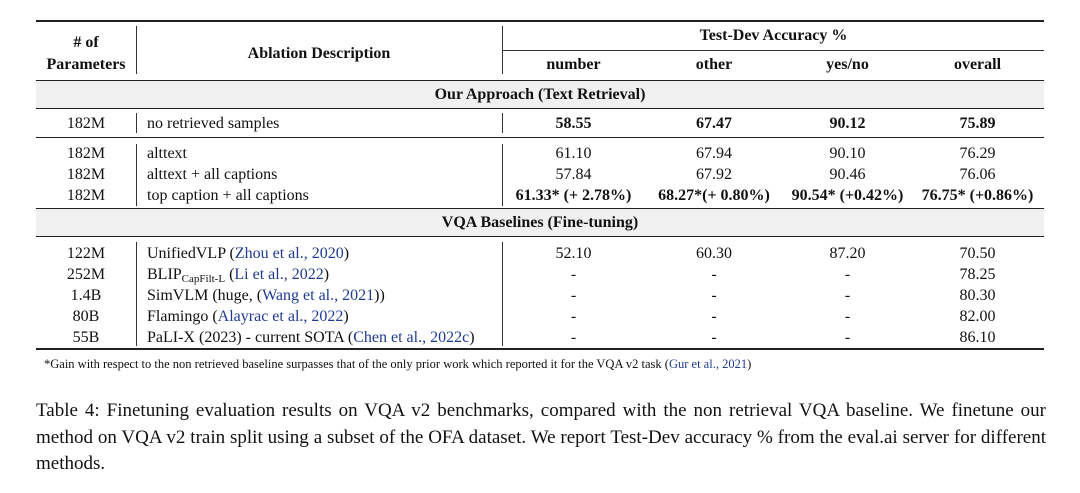 Image resolution: width=1080 pixels, height=493 pixels. I want to click on row-5-desc-end: ), so click(326, 274).